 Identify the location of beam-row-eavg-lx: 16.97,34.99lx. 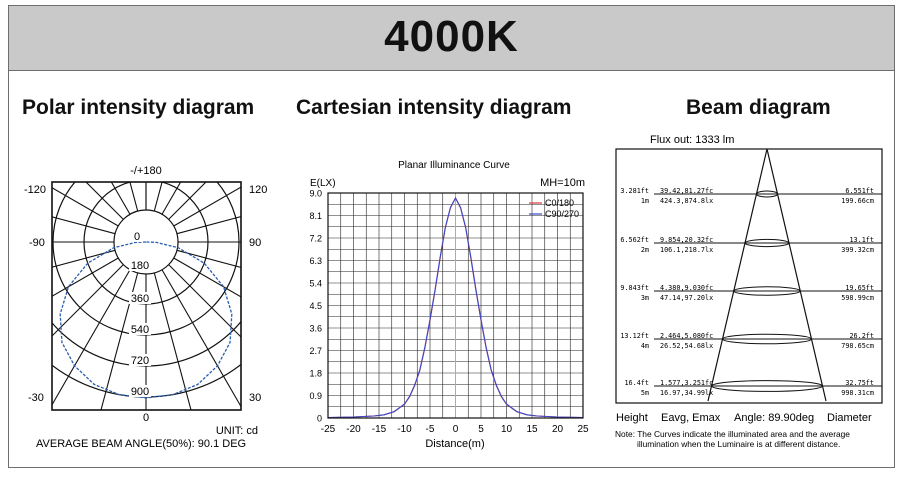
(686, 393).